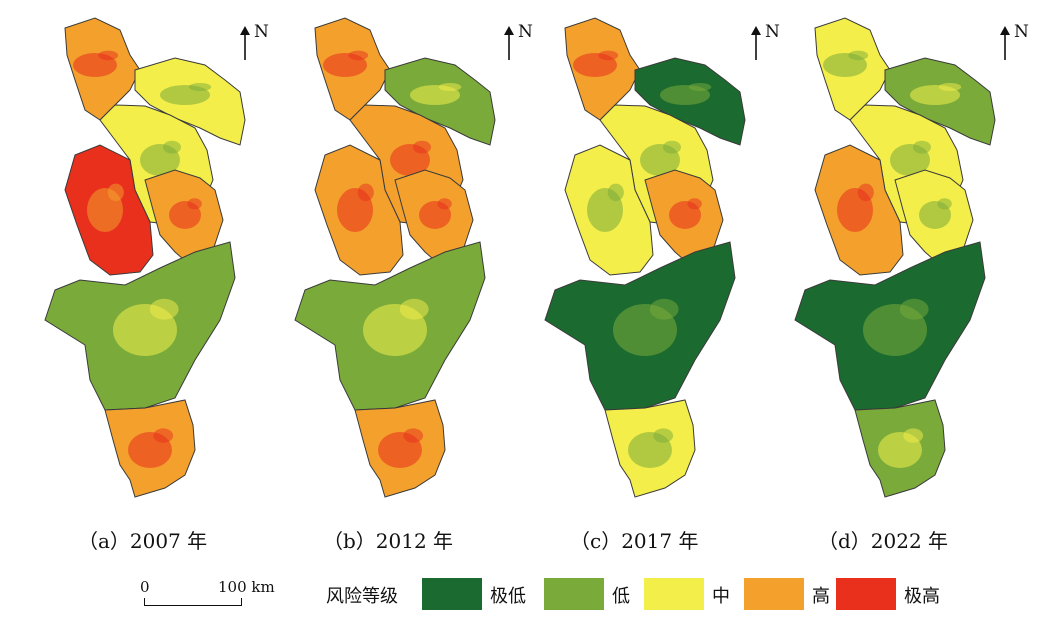  What do you see at coordinates (634, 541) in the screenshot?
I see `caption-2017: （c）2017 年` at bounding box center [634, 541].